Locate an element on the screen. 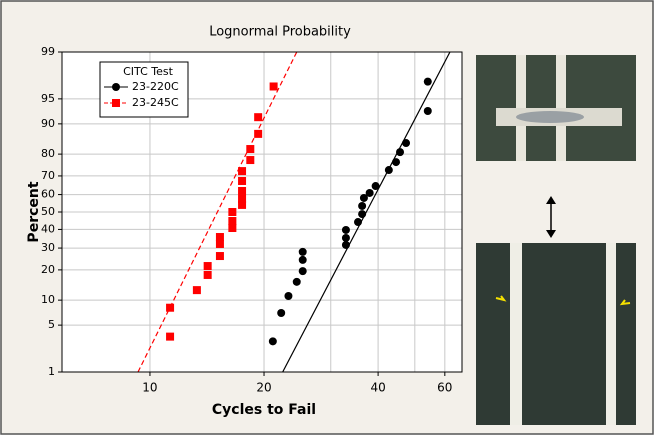  legend-label: 23-245C is located at coordinates (155, 102).